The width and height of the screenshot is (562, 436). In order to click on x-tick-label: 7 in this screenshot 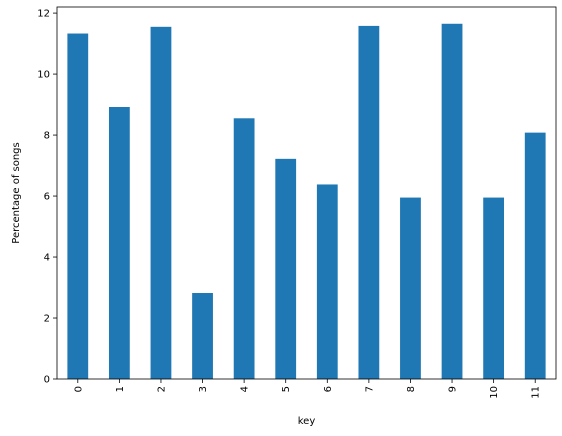, I will do `click(369, 389)`.